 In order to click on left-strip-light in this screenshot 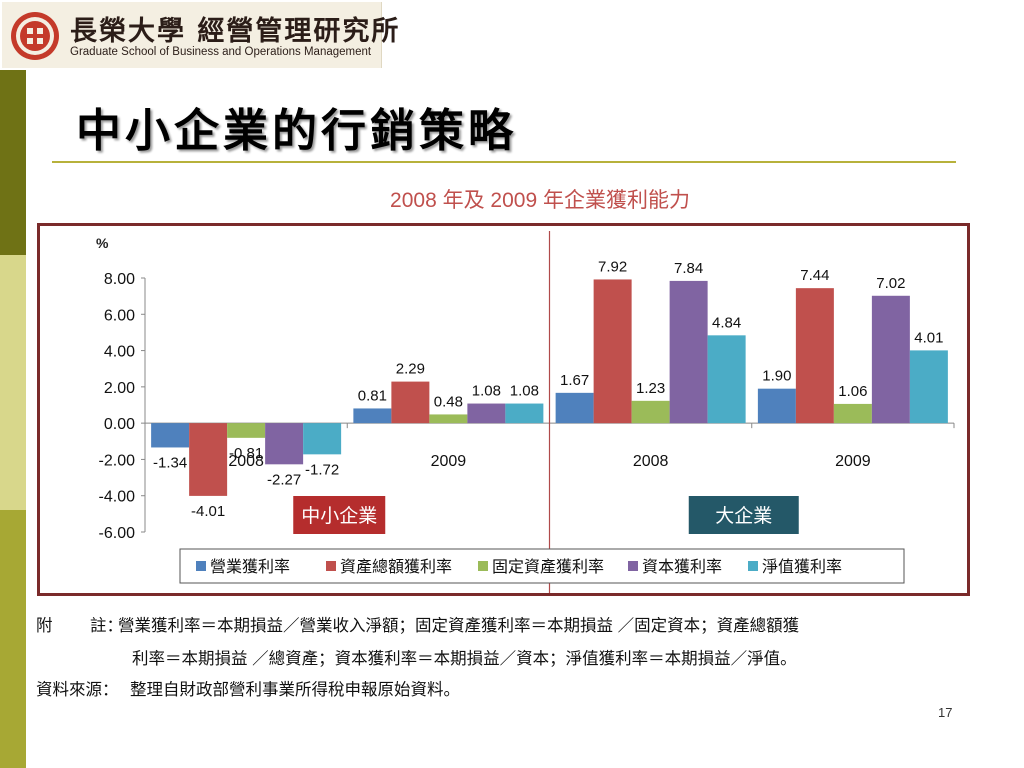, I will do `click(13, 382)`.